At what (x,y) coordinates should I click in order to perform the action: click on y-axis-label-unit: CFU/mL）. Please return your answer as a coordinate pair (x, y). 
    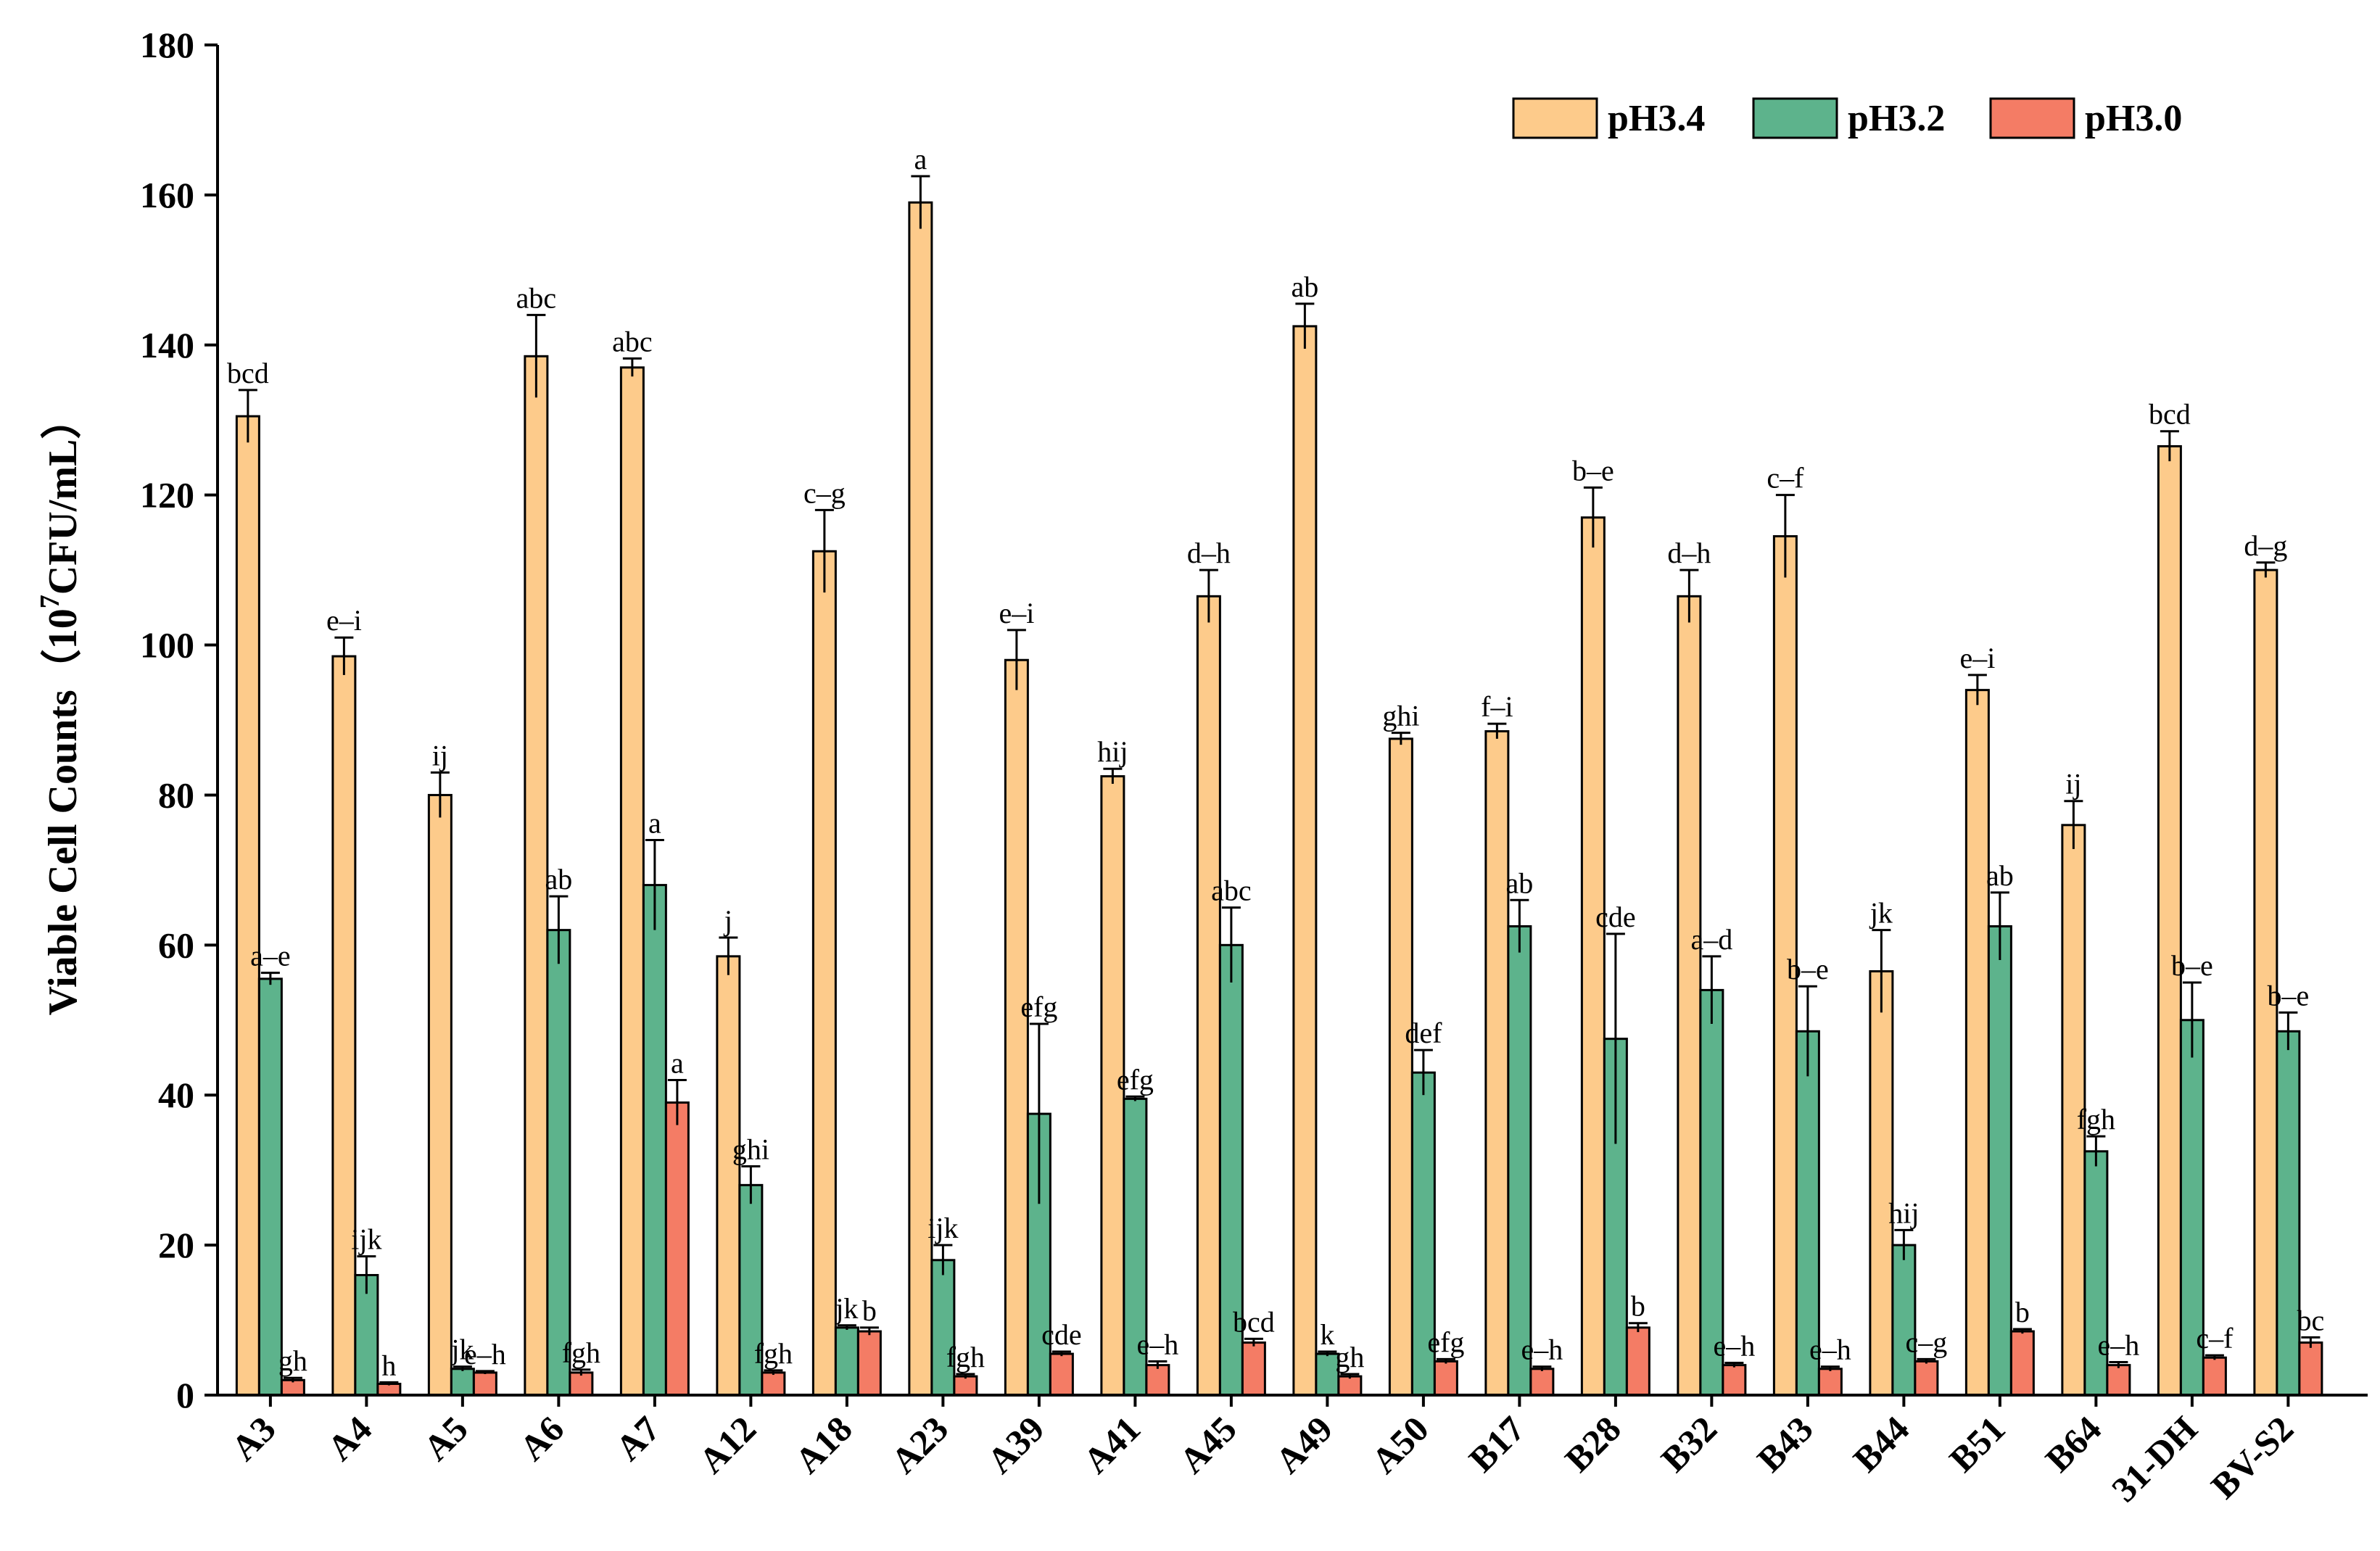
    Looking at the image, I should click on (63, 497).